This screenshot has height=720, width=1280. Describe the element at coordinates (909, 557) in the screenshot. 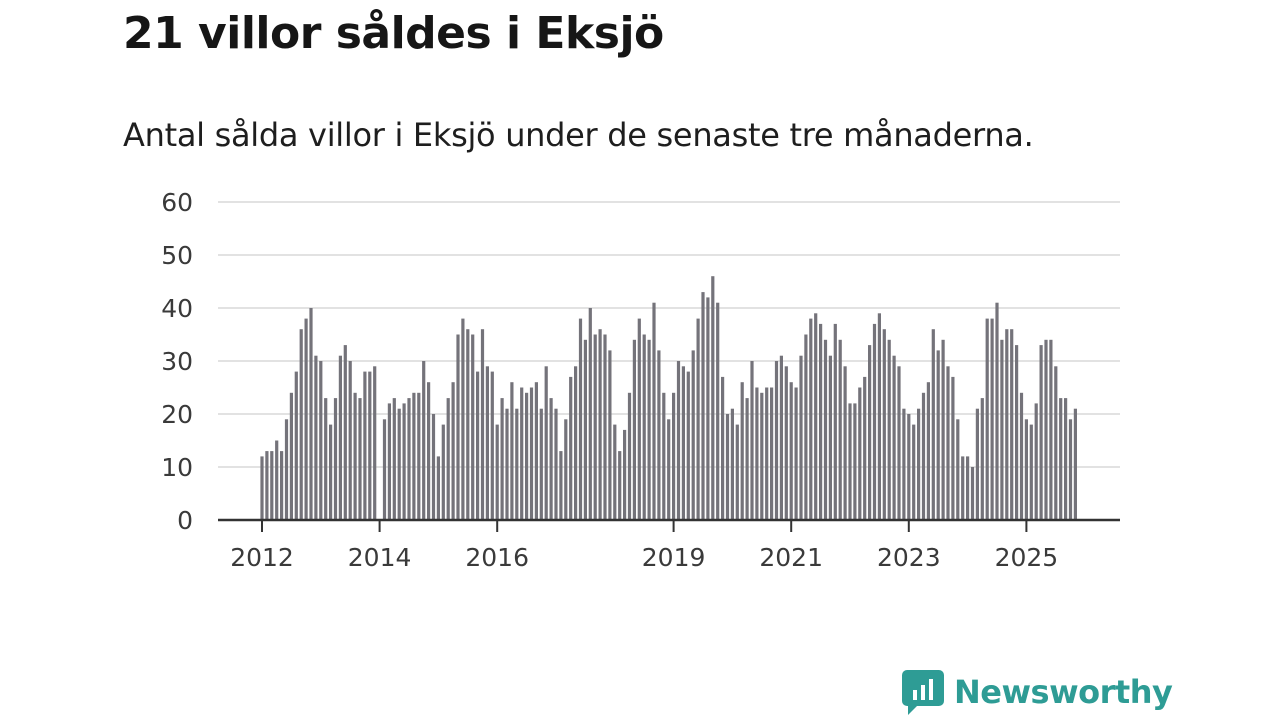

I see `x-tick-label: 2023` at that location.